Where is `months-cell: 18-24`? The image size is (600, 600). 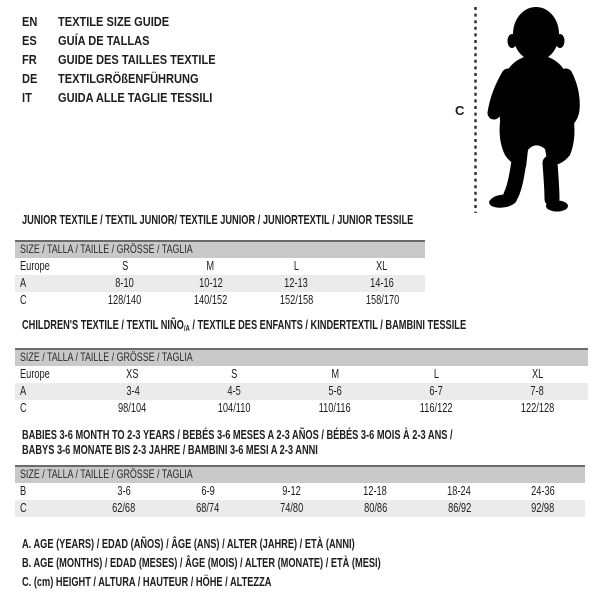 months-cell: 18-24 is located at coordinates (459, 491).